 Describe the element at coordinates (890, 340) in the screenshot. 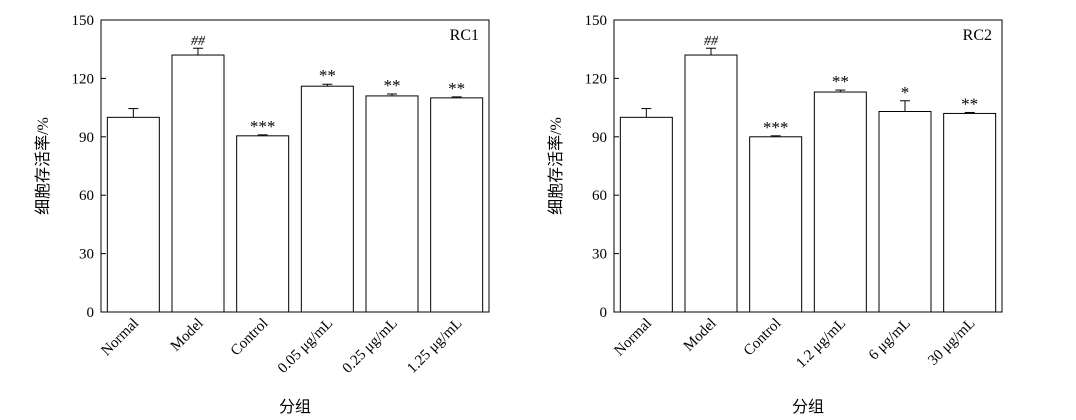

I see `x-tick-label: 6 μg/mL` at that location.